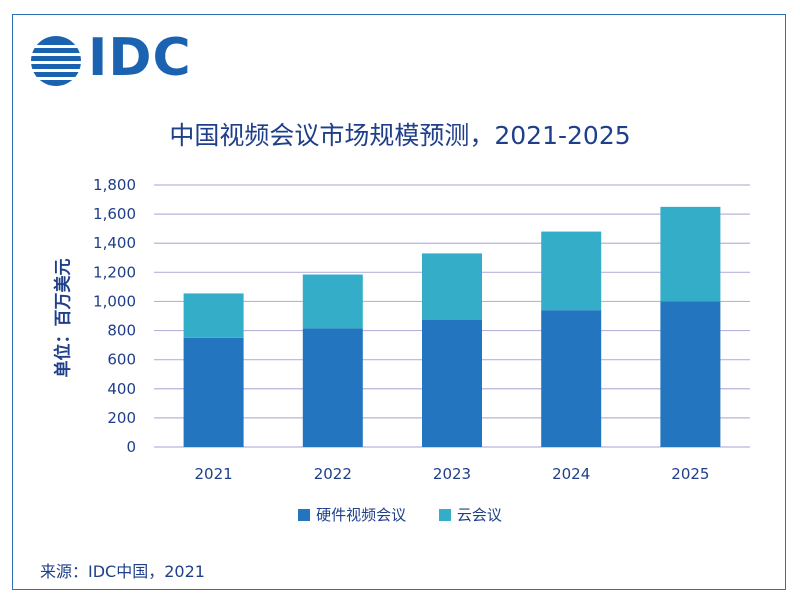 The image size is (800, 604). Describe the element at coordinates (121, 360) in the screenshot. I see `y-tick-label: 600` at that location.